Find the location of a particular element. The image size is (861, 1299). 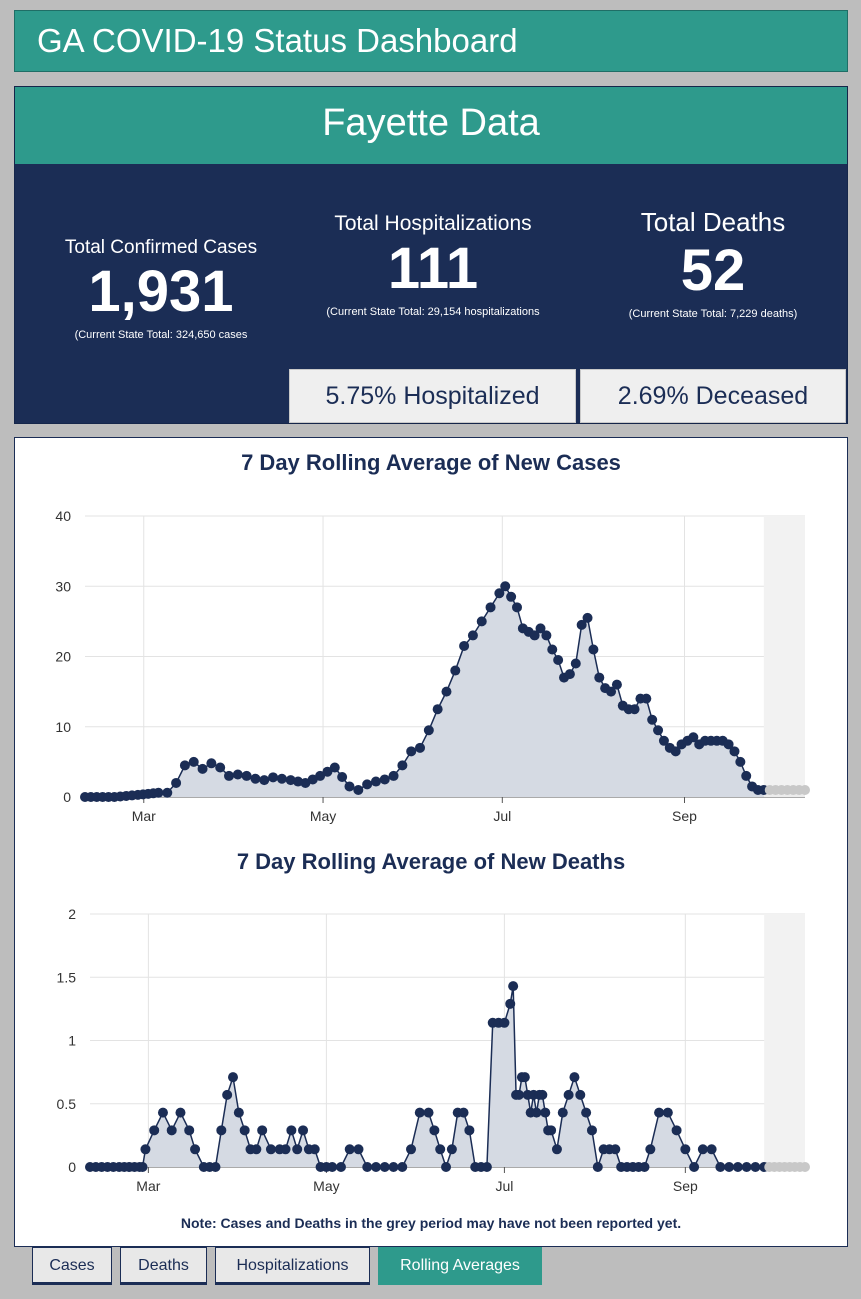

x-tick-label: Mar is located at coordinates (148, 1186).